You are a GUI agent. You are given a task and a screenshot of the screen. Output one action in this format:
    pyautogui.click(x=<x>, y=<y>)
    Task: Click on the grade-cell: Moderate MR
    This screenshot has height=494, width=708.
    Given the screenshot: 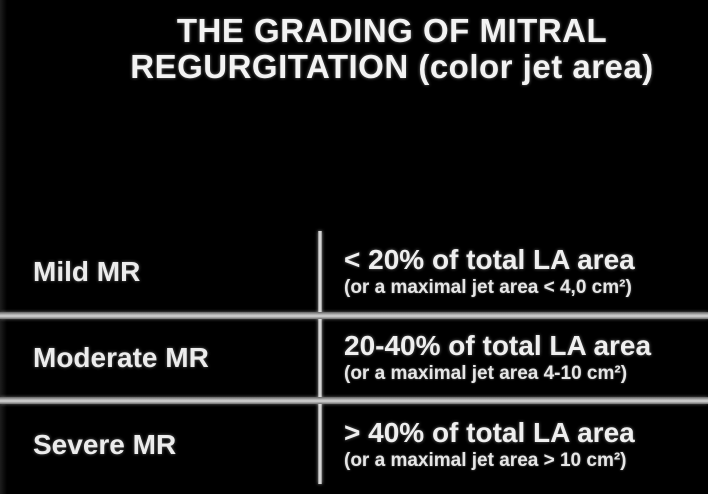 What is the action you would take?
    pyautogui.click(x=159, y=358)
    